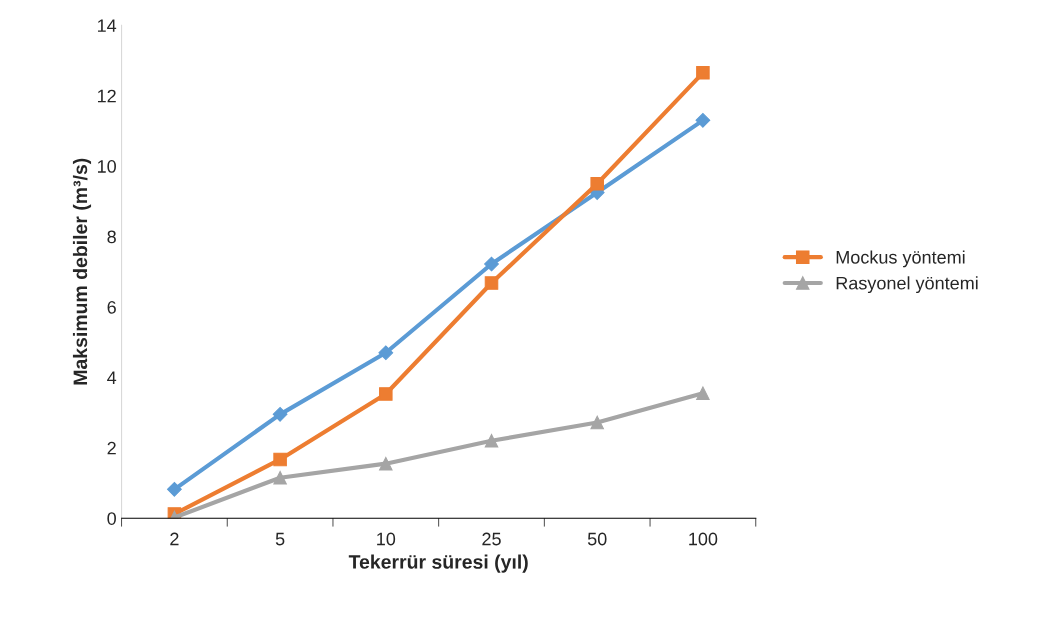 The width and height of the screenshot is (1057, 632). I want to click on x-tick-label: 100, so click(703, 539).